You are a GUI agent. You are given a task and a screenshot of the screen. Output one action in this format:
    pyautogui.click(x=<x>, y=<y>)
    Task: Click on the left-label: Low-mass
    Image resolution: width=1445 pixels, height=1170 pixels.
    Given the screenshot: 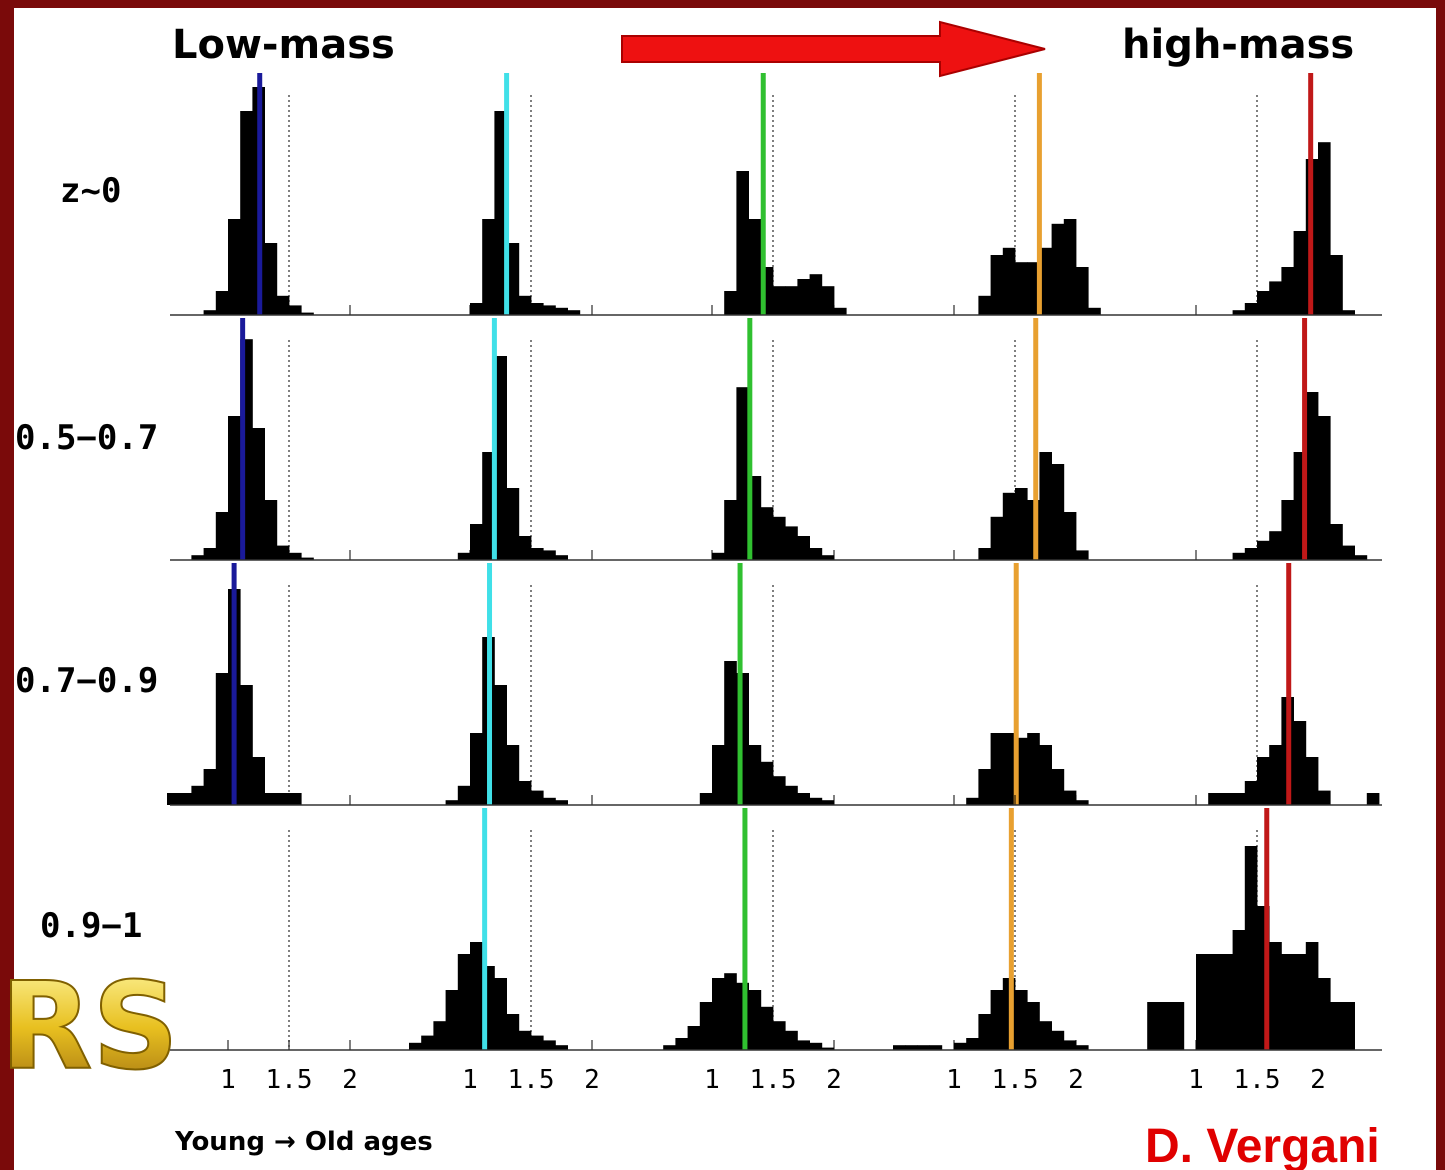 What is the action you would take?
    pyautogui.click(x=283, y=45)
    